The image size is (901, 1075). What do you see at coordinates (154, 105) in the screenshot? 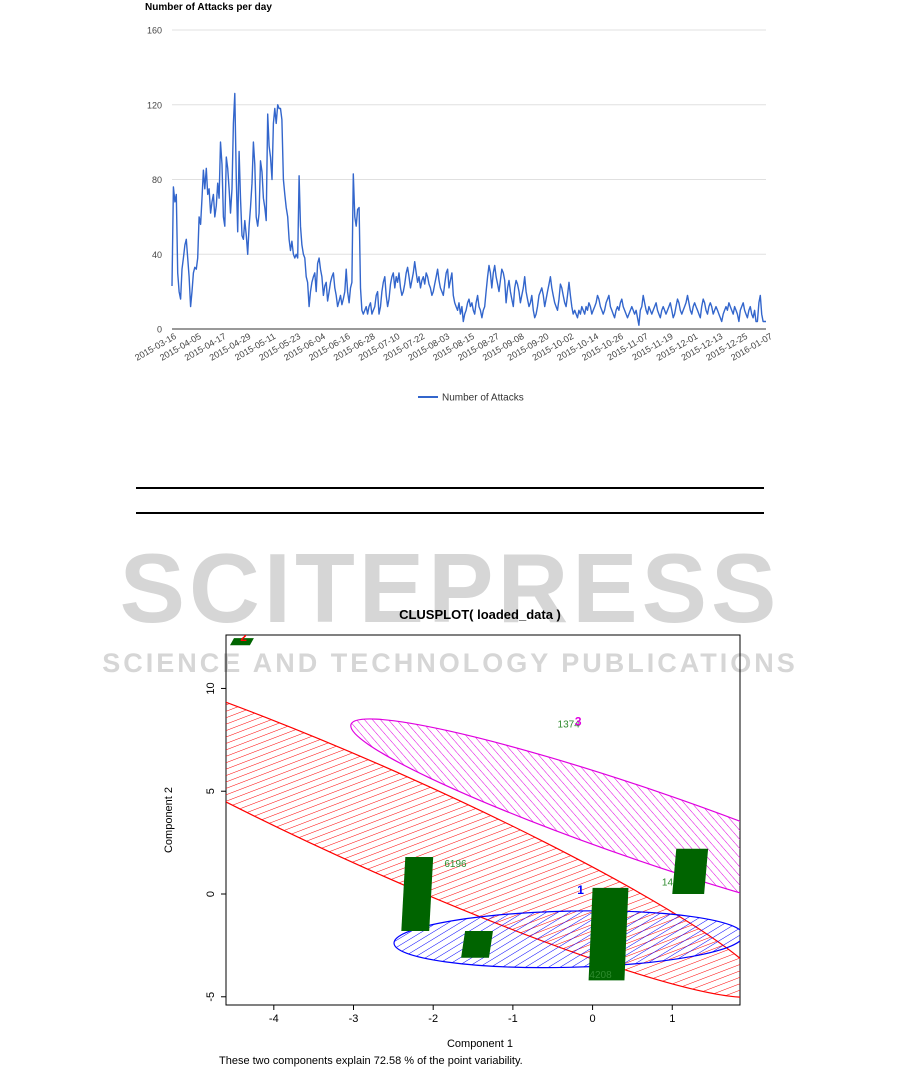
I see `y-tick-label: 120` at bounding box center [154, 105].